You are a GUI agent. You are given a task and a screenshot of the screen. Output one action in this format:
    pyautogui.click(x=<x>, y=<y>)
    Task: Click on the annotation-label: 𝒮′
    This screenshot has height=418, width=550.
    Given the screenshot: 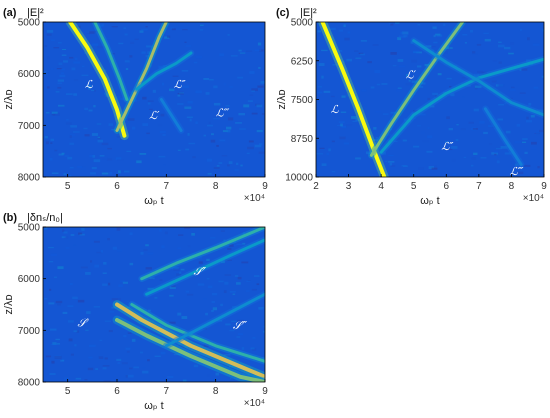 What is the action you would take?
    pyautogui.click(x=84, y=323)
    